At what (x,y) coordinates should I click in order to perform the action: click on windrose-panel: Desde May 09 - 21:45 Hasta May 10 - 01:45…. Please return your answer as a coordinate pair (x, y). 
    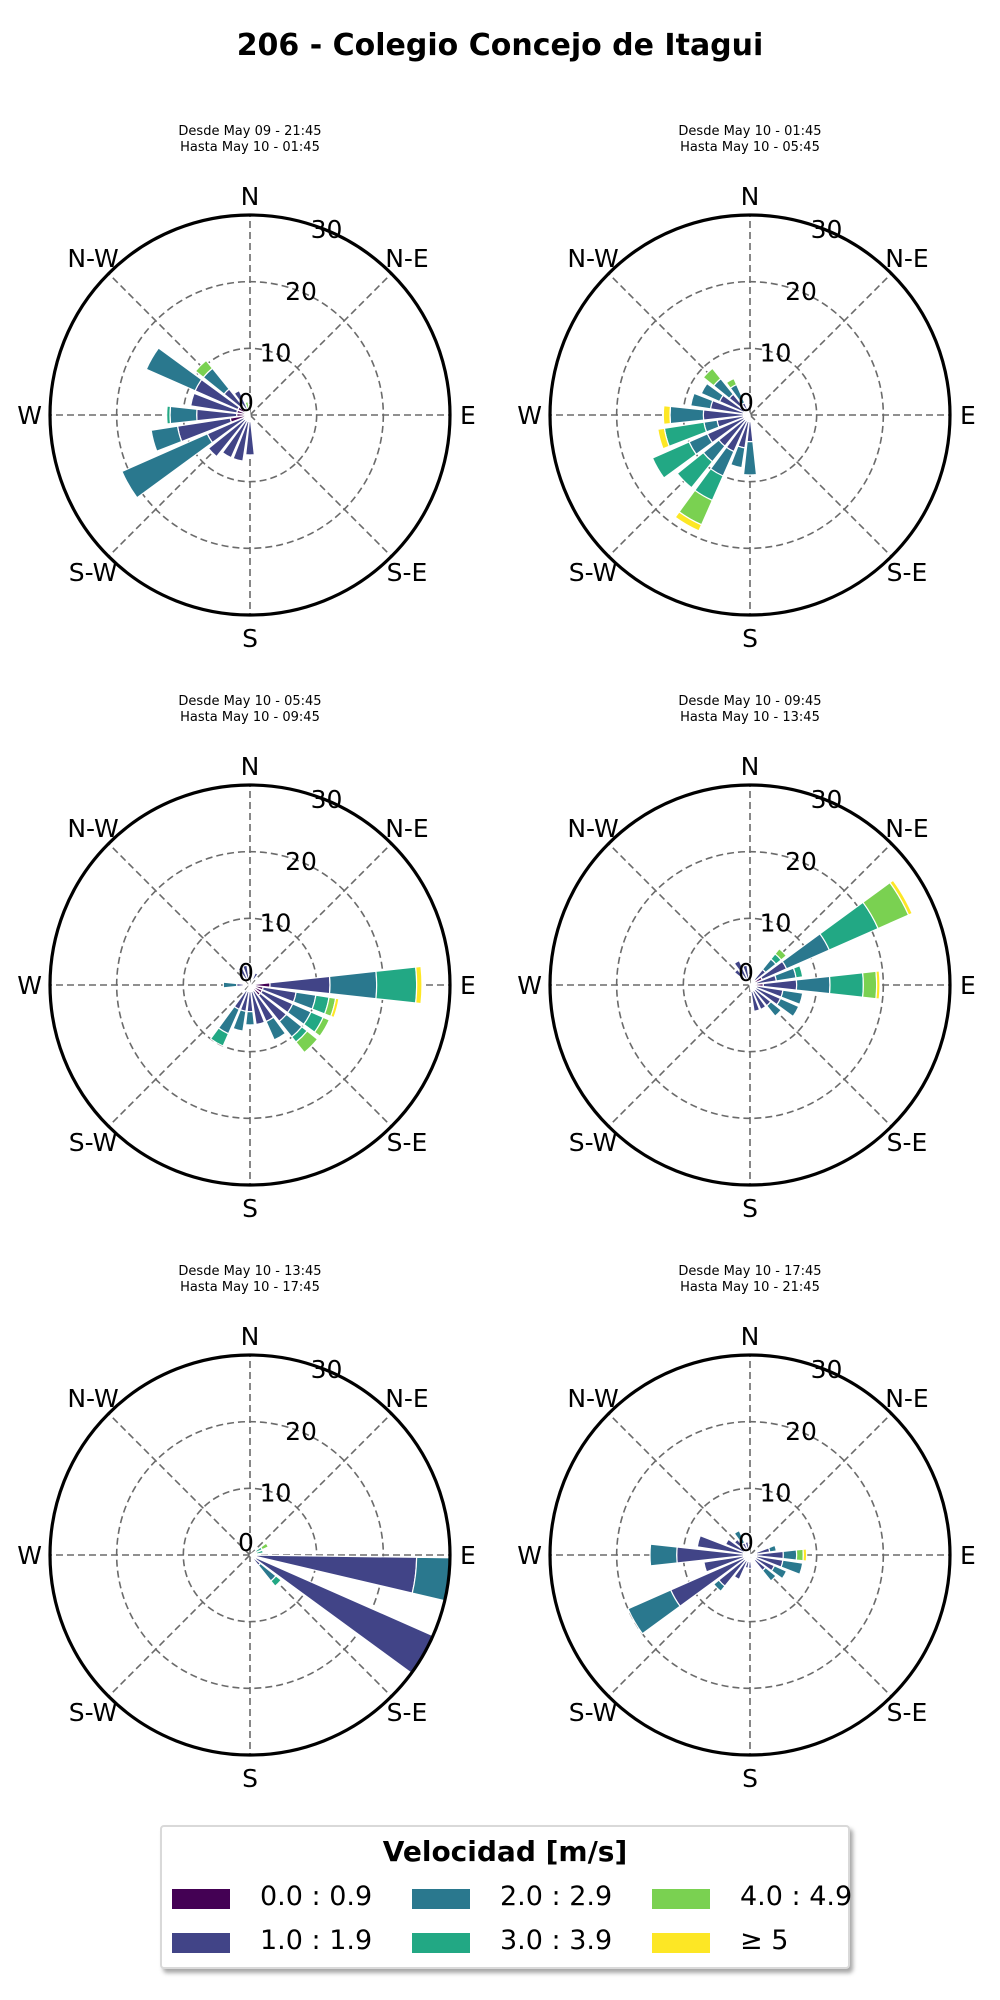
    Looking at the image, I should click on (250, 400).